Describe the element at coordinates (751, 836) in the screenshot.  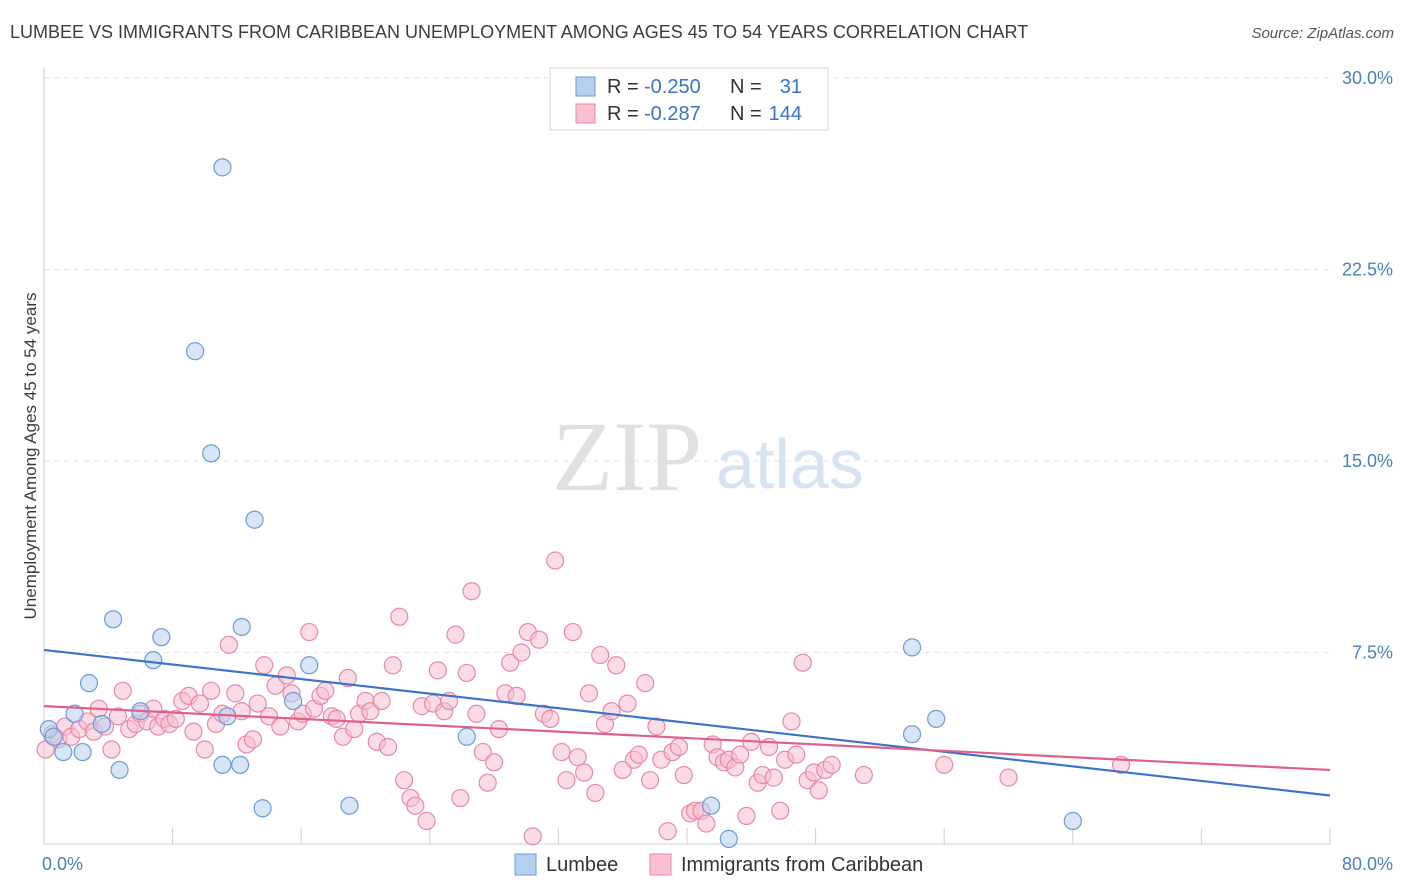
I see `x-ticks` at that location.